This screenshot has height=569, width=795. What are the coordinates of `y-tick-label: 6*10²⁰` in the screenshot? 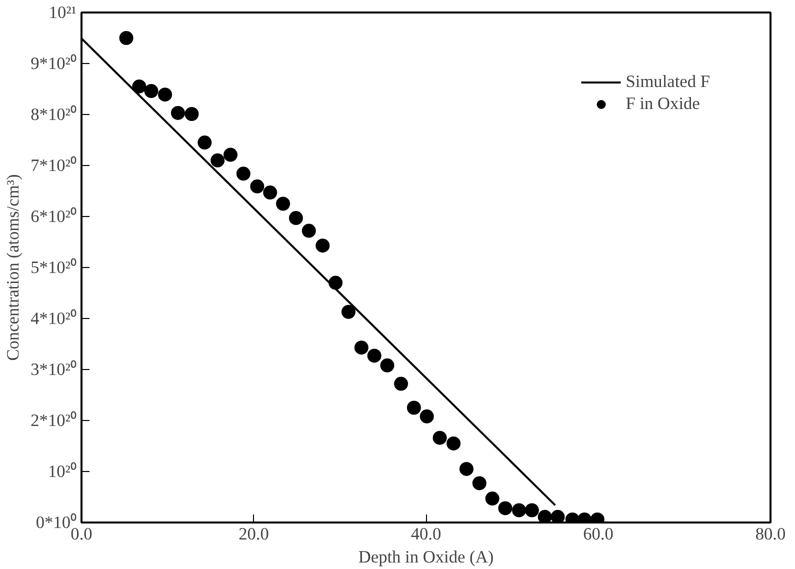 It's located at (53, 216).